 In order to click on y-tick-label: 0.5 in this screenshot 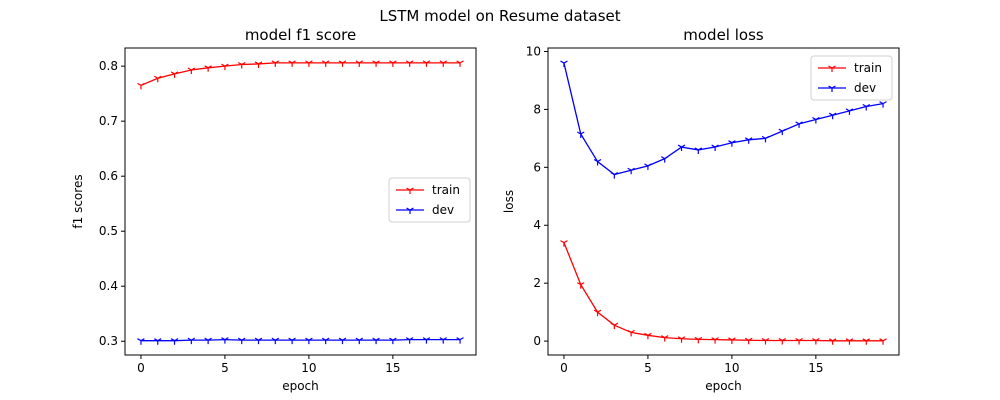, I will do `click(108, 231)`.